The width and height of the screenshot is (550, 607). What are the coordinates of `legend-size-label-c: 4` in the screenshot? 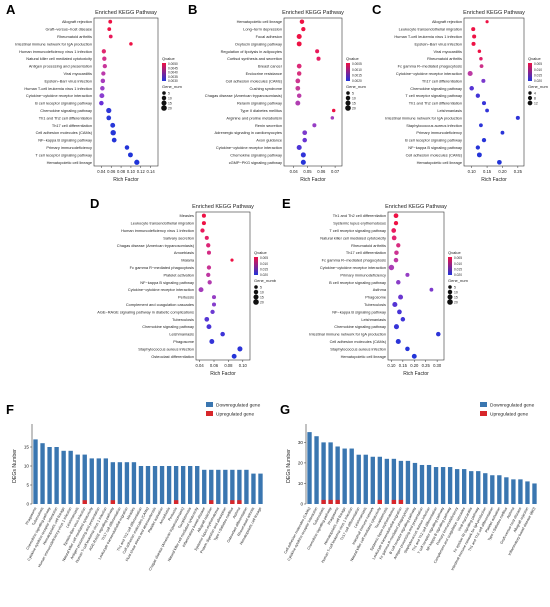 It's located at (535, 93).